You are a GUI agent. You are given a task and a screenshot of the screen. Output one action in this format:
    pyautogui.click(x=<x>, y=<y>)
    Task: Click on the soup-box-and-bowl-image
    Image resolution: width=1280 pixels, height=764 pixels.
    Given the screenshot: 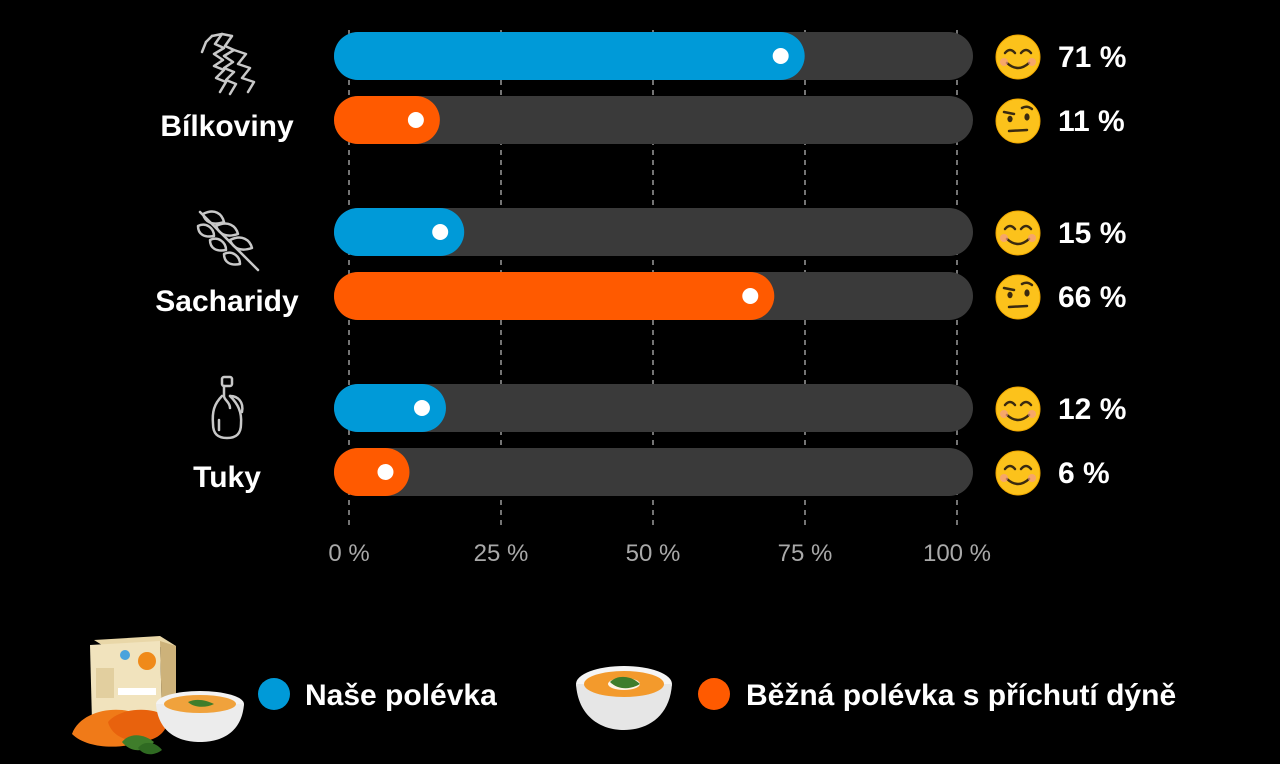 What is the action you would take?
    pyautogui.click(x=158, y=695)
    